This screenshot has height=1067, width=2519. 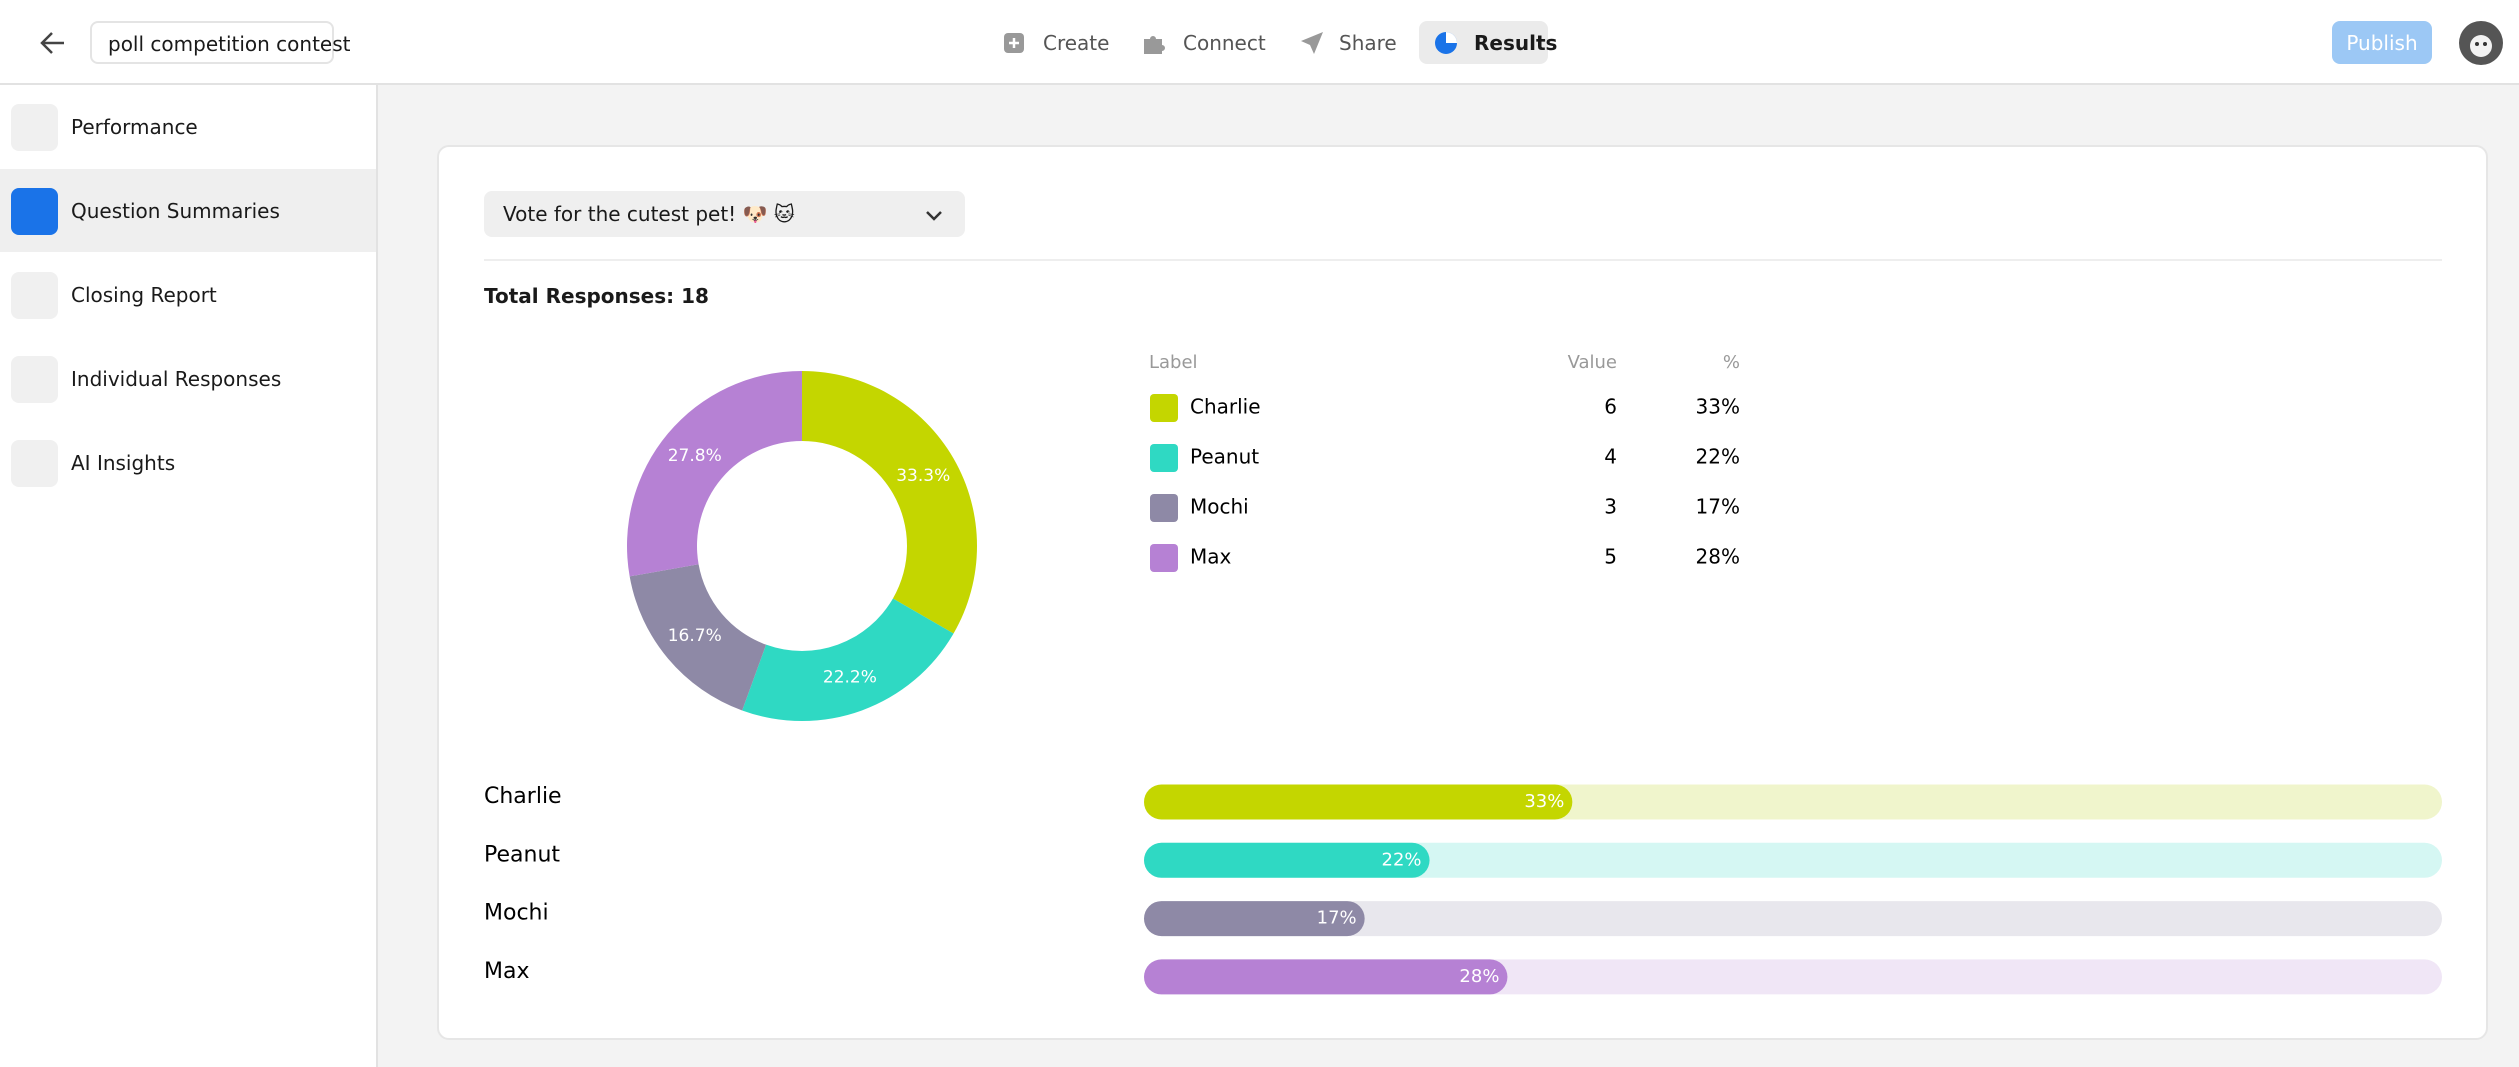 What do you see at coordinates (1592, 362) in the screenshot?
I see `table-header: Value` at bounding box center [1592, 362].